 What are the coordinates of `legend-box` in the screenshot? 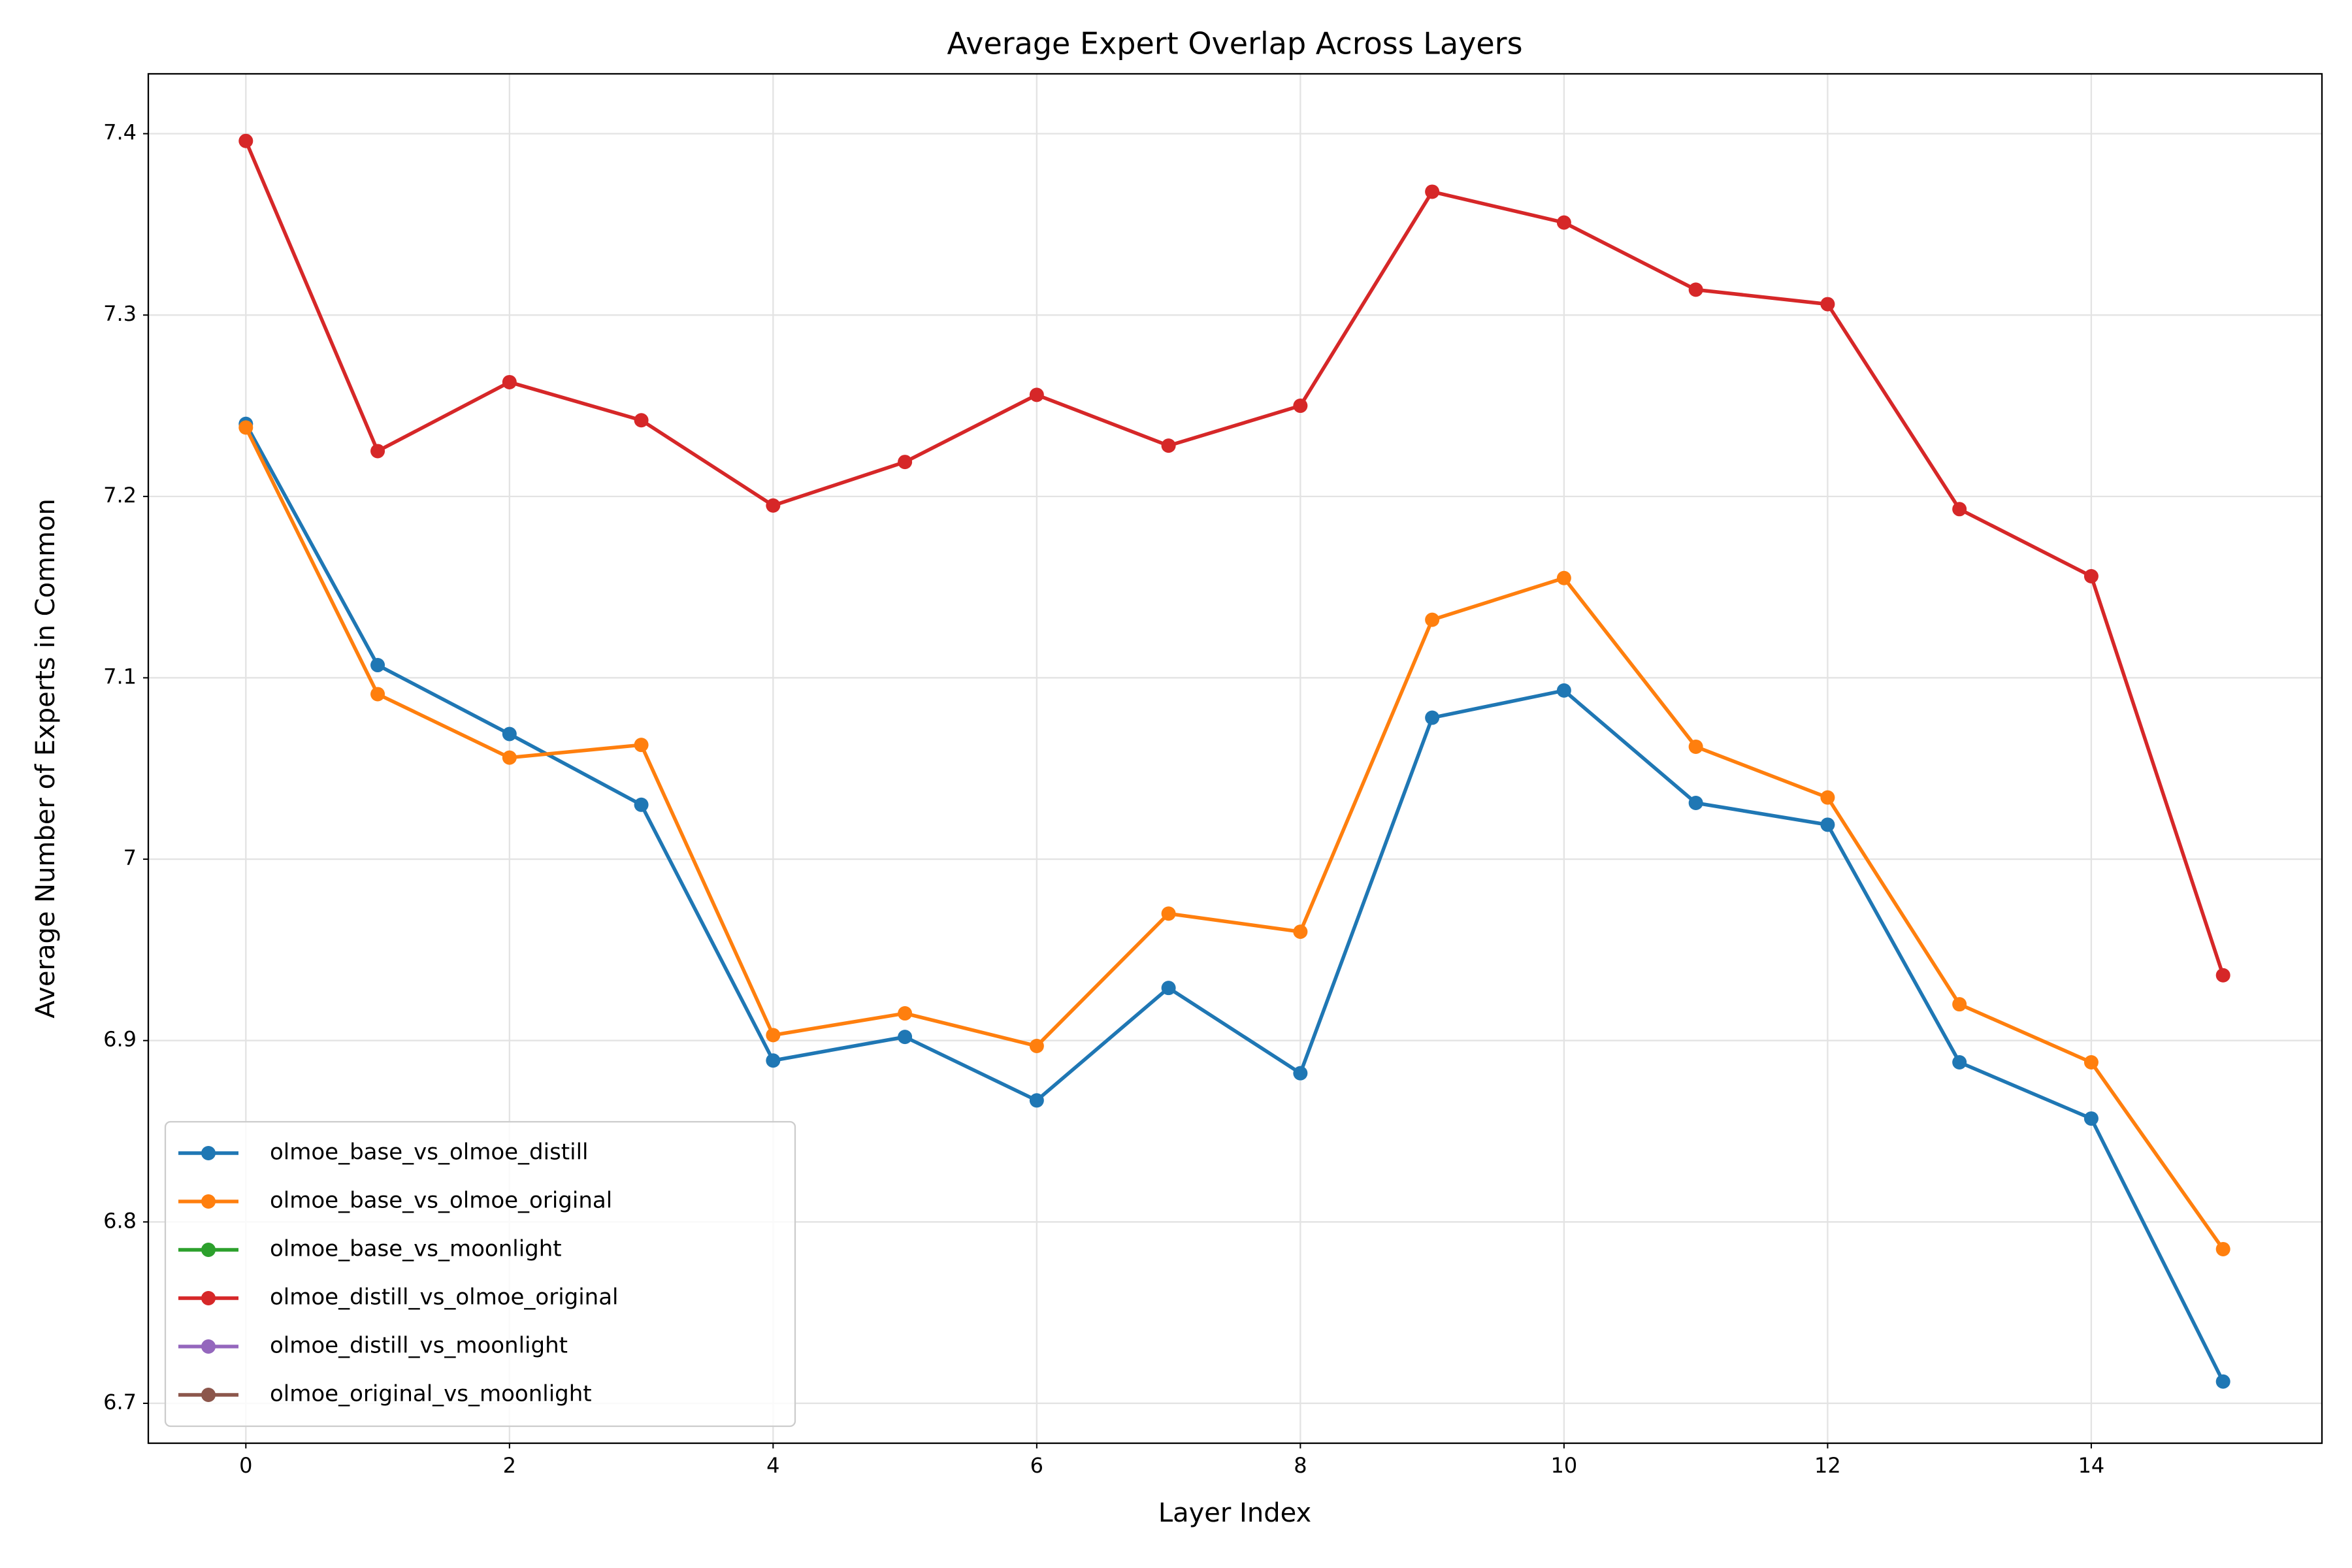 It's located at (480, 1274).